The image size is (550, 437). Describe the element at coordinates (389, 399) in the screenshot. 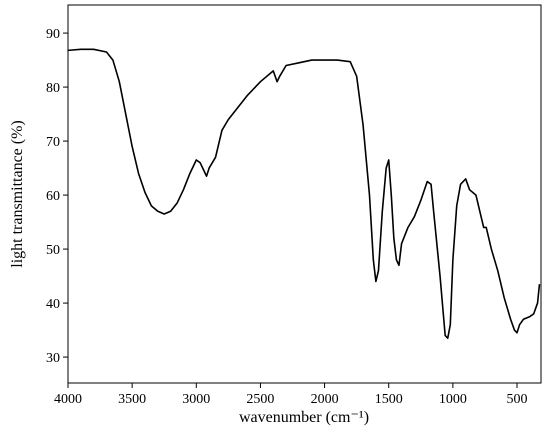

I see `x-tick-label: 1500` at that location.